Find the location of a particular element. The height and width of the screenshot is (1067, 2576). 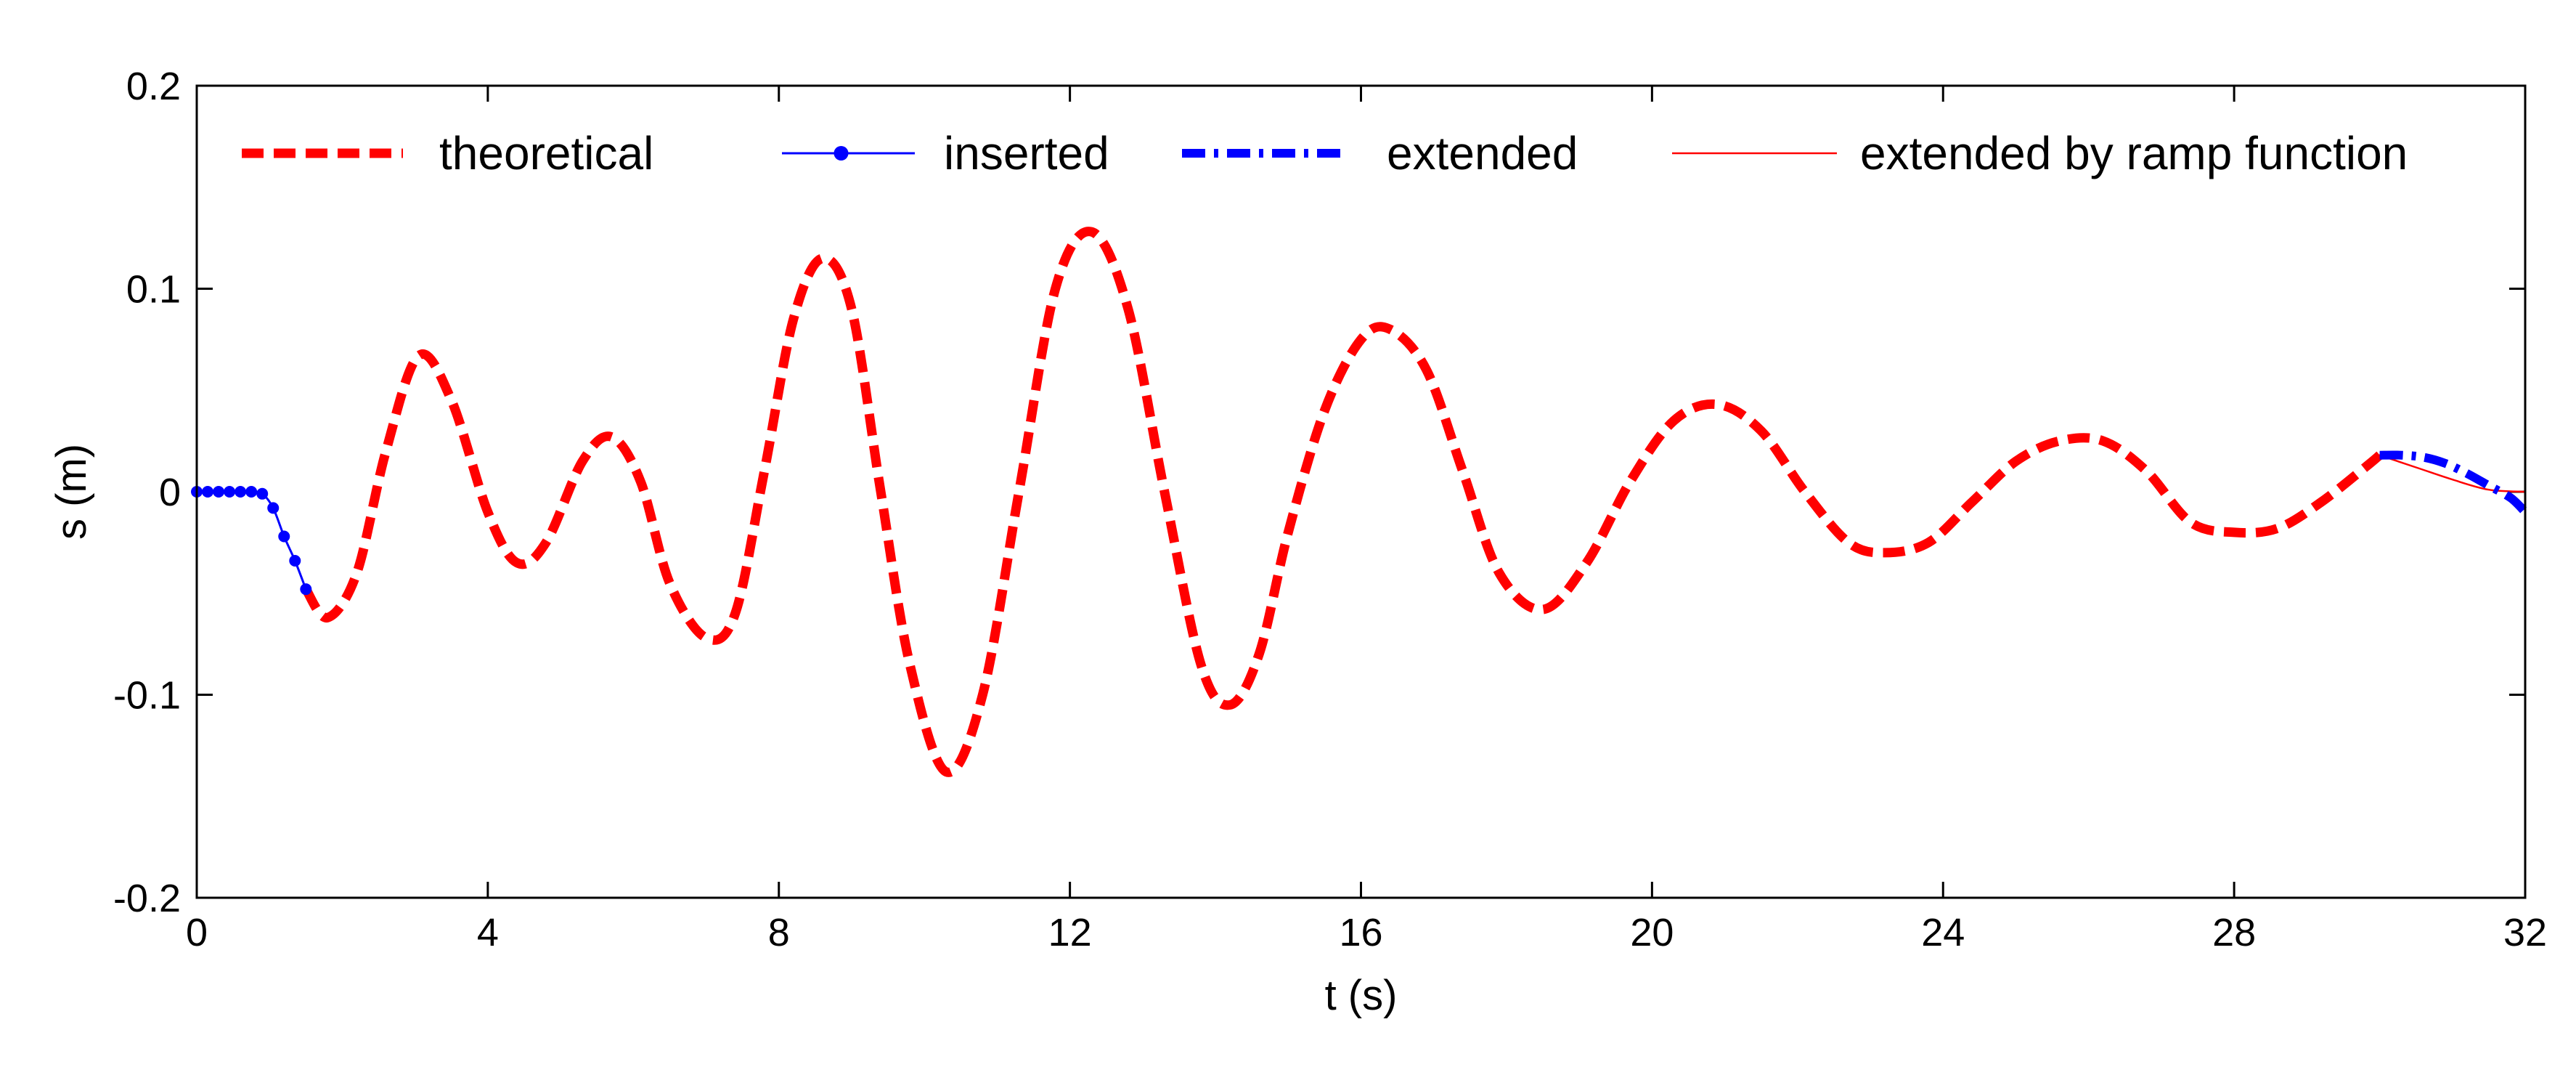

x-tick-label: 4 is located at coordinates (488, 932).